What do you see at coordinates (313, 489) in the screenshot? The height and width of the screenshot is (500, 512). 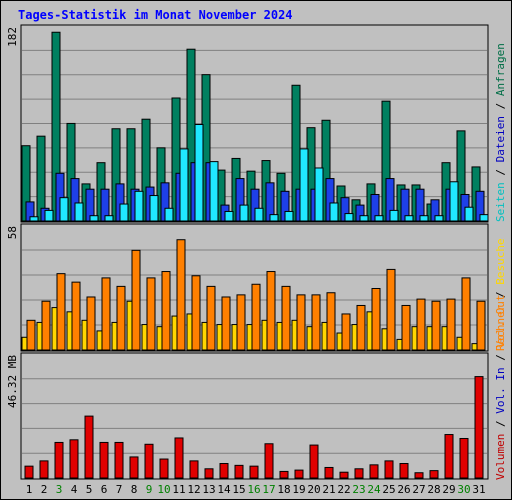 I see `day-label-20: 20` at bounding box center [313, 489].